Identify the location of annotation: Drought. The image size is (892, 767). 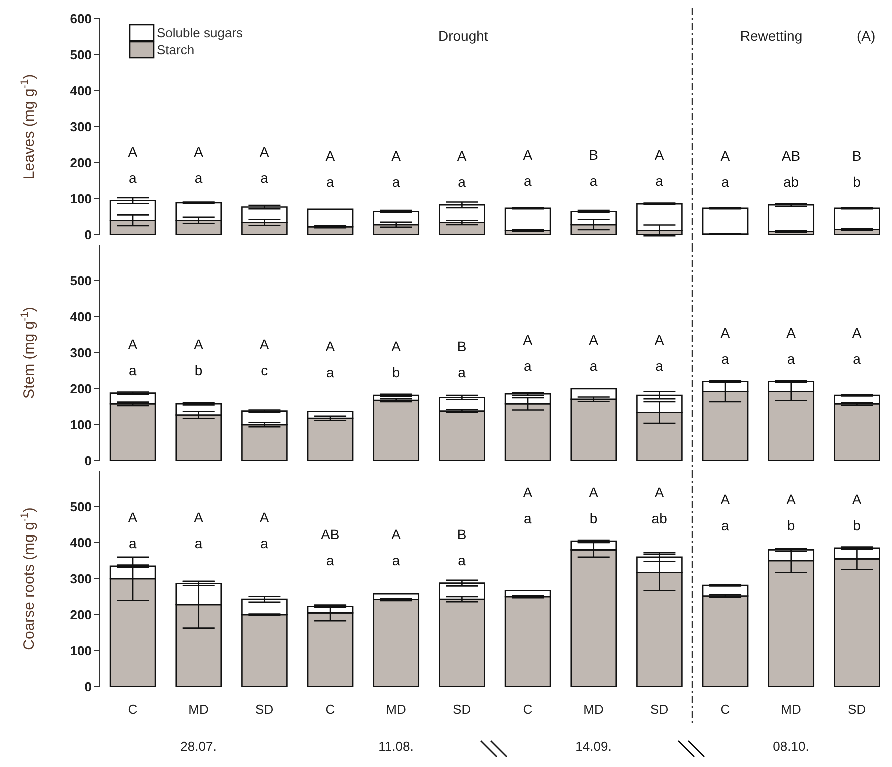
(463, 36).